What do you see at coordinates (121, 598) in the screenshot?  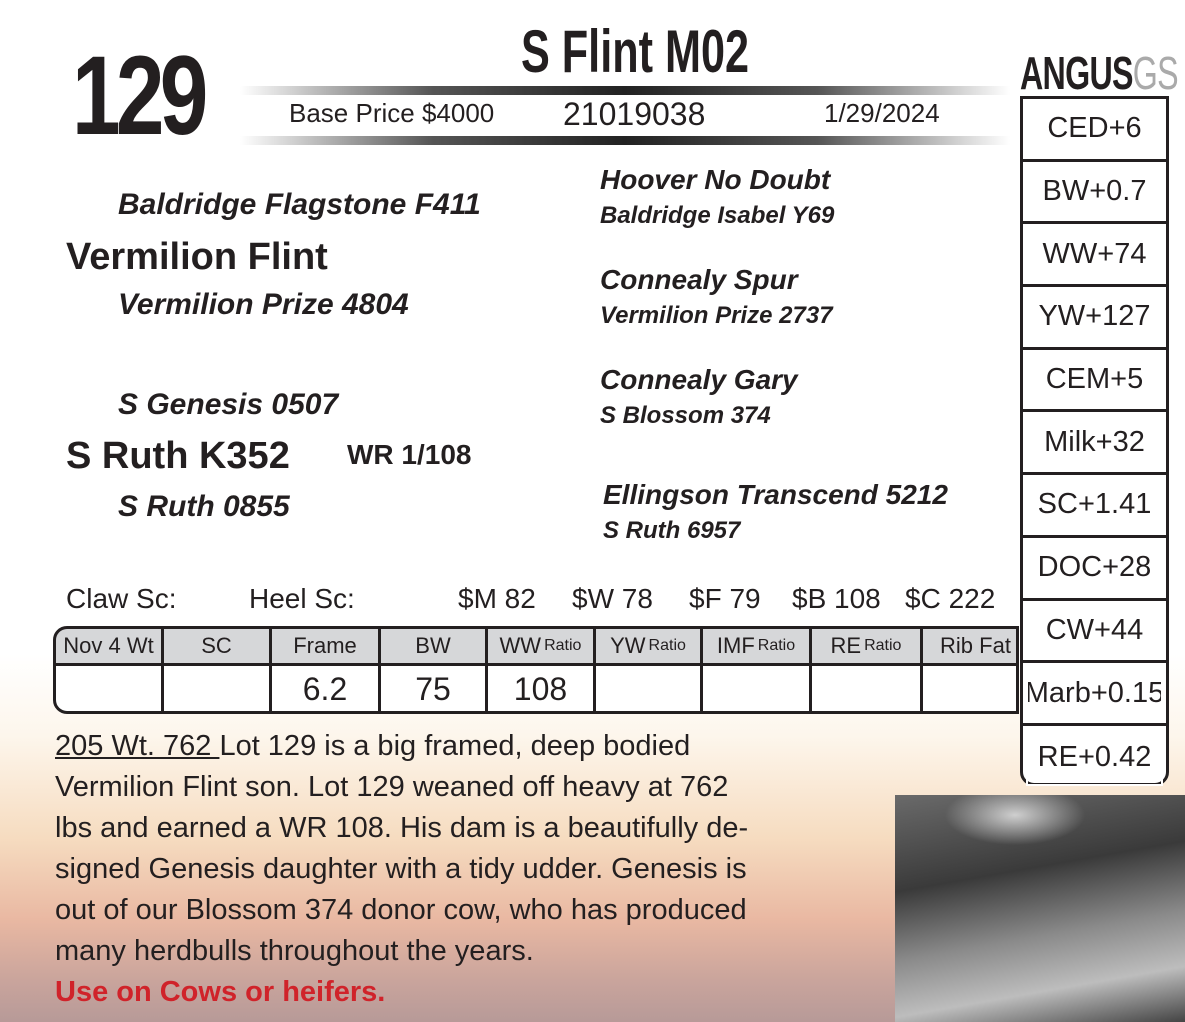 I see `claw-score: Claw Sc:` at bounding box center [121, 598].